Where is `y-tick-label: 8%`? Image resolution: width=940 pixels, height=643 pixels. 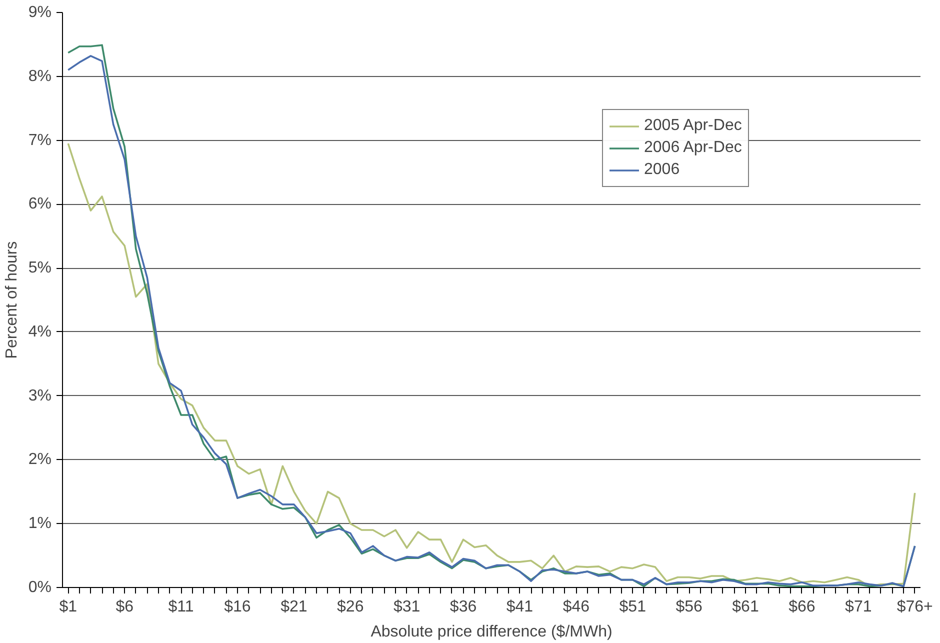 y-tick-label: 8% is located at coordinates (40, 76).